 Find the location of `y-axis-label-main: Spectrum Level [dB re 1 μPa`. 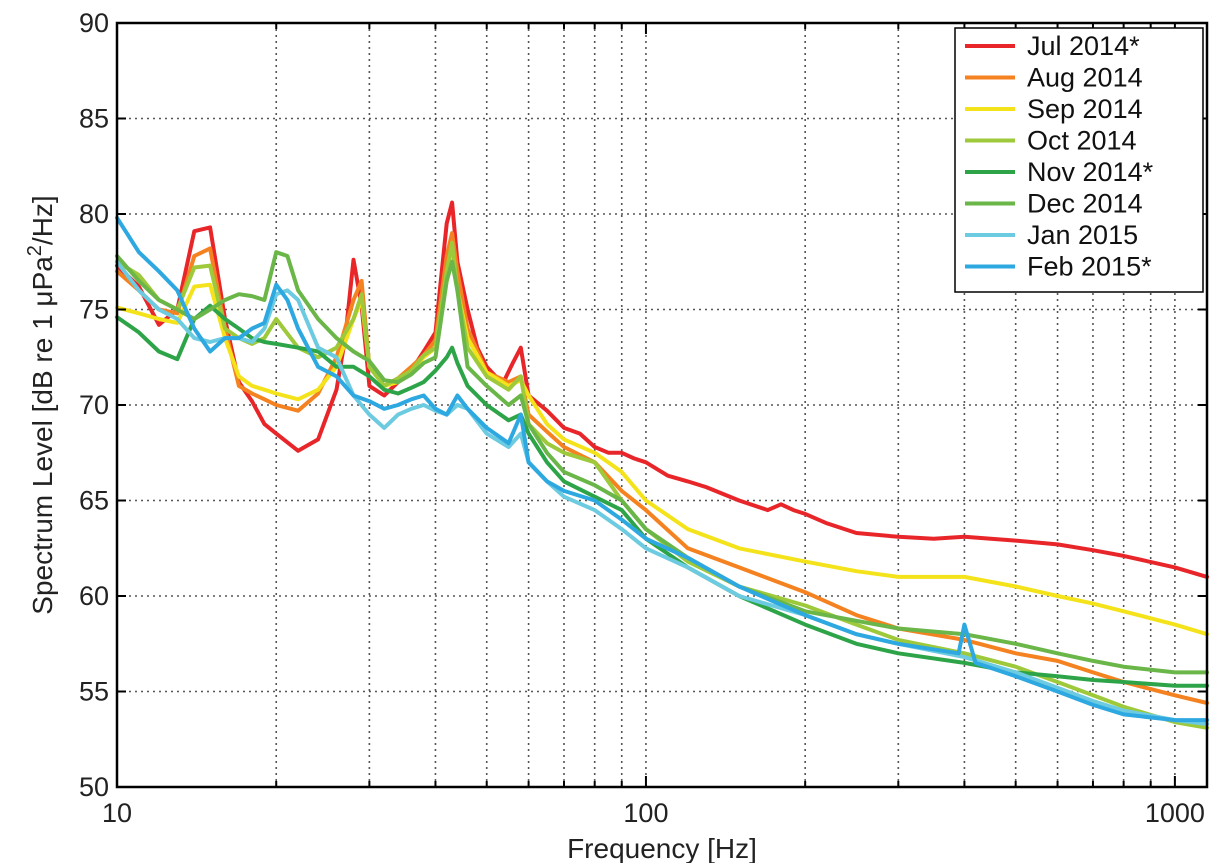

y-axis-label-main: Spectrum Level [dB re 1 μPa is located at coordinates (42, 435).